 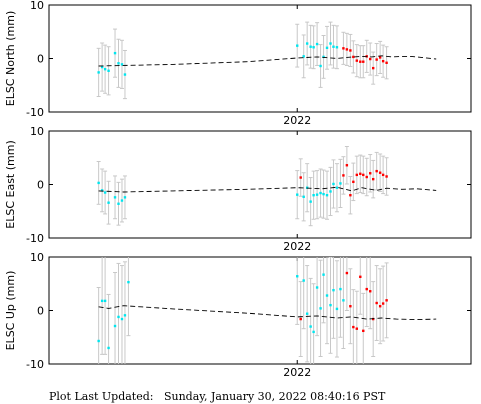 I want to click on y-axis-label: ELSC Up (mm), so click(x=10, y=311).